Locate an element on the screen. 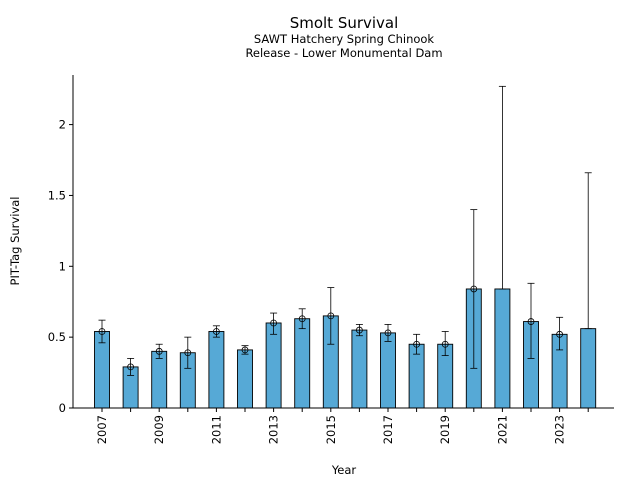  error-bar-2019 is located at coordinates (445, 343).